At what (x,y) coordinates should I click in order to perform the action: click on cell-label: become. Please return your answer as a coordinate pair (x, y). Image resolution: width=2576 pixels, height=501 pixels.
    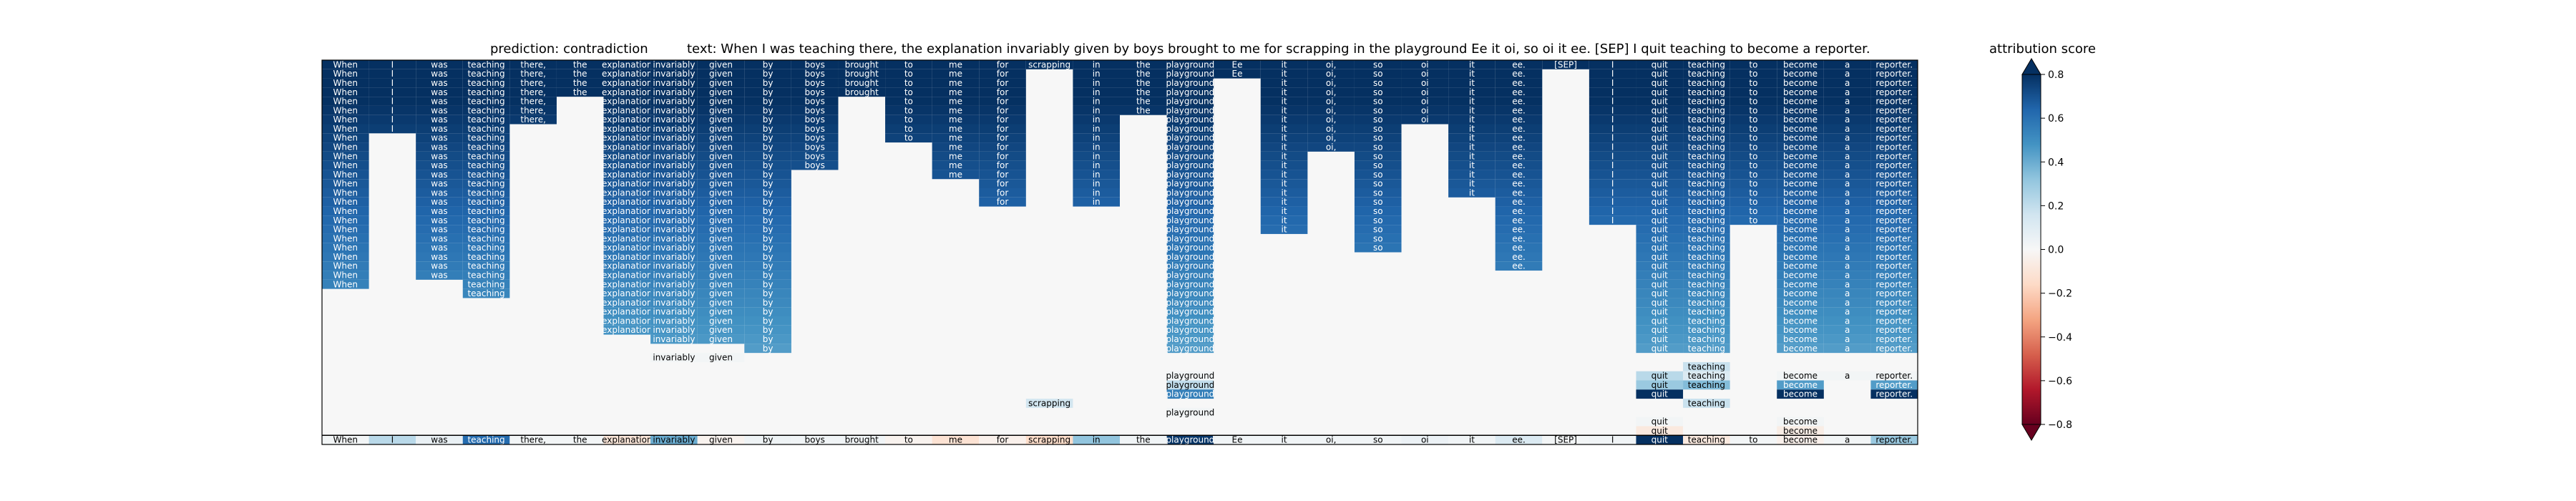
    Looking at the image, I should click on (1800, 230).